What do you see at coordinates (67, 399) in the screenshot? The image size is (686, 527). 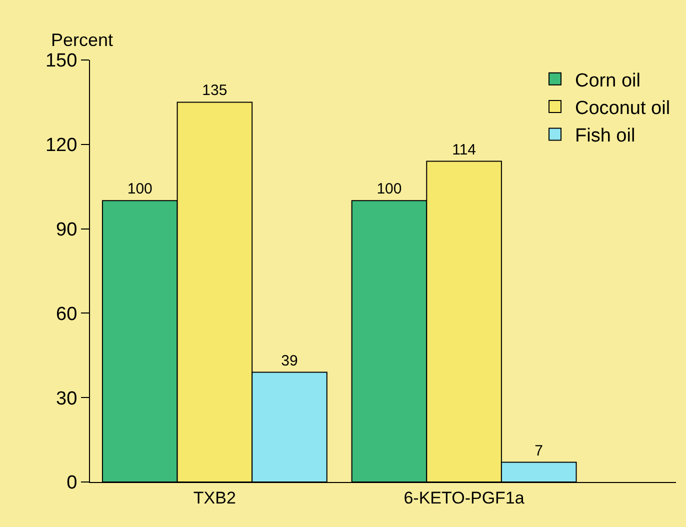 I see `y-tick-label: 30` at bounding box center [67, 399].